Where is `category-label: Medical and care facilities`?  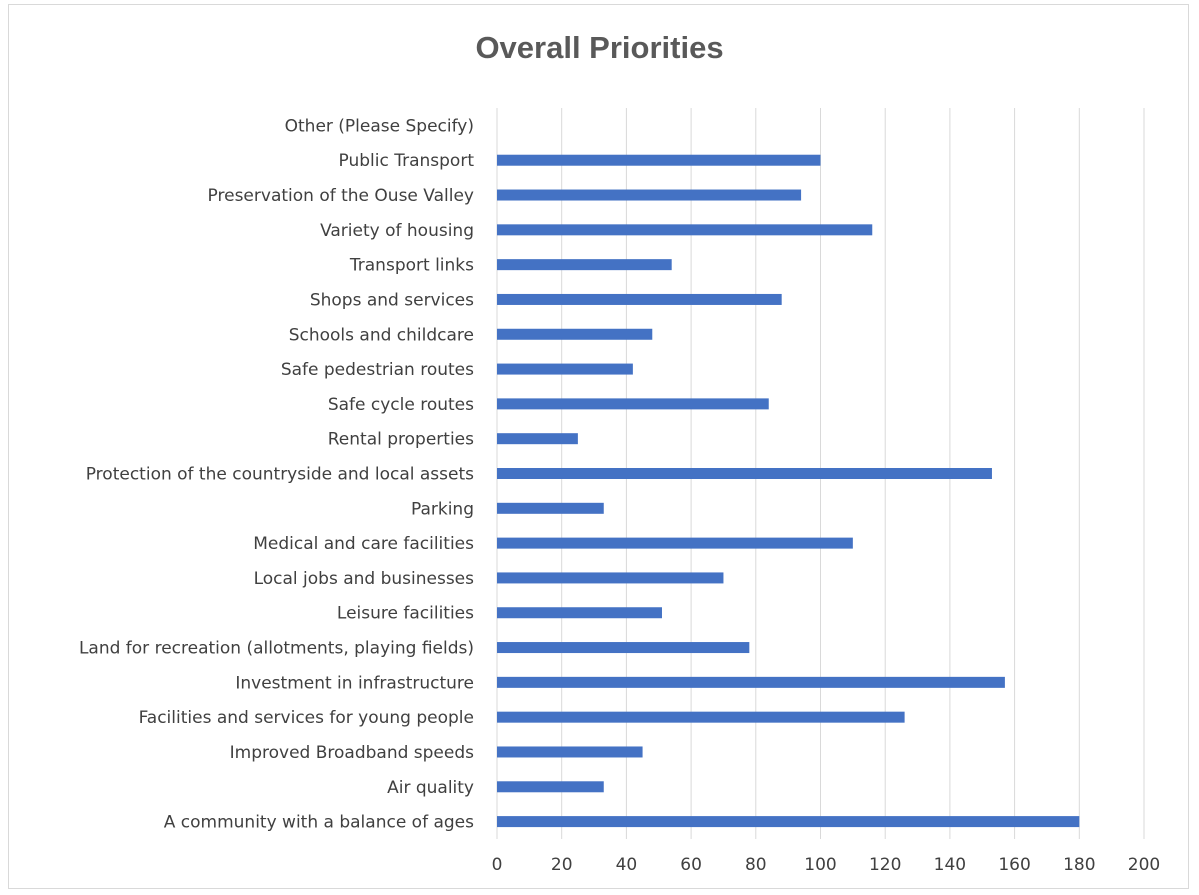
category-label: Medical and care facilities is located at coordinates (363, 544).